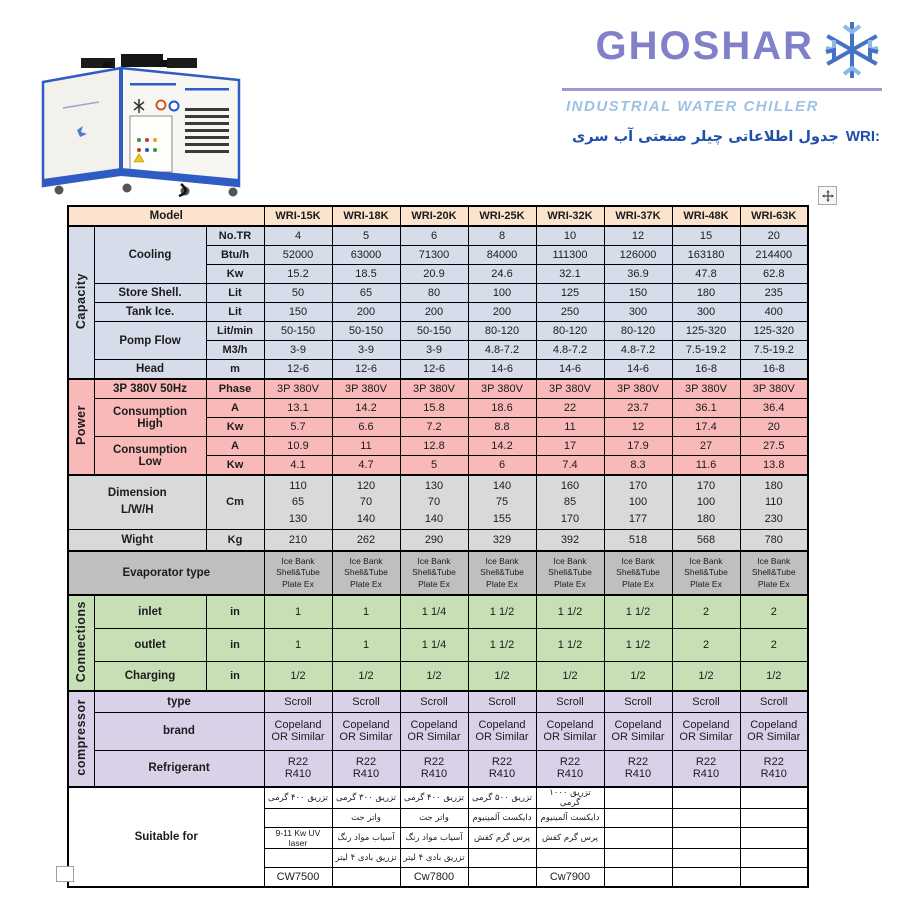 This screenshot has height=915, width=904. What do you see at coordinates (235, 388) in the screenshot?
I see `cell: Phase` at bounding box center [235, 388].